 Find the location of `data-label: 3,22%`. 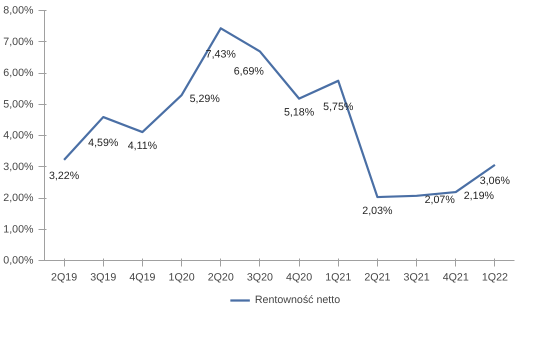

data-label: 3,22% is located at coordinates (64, 176).